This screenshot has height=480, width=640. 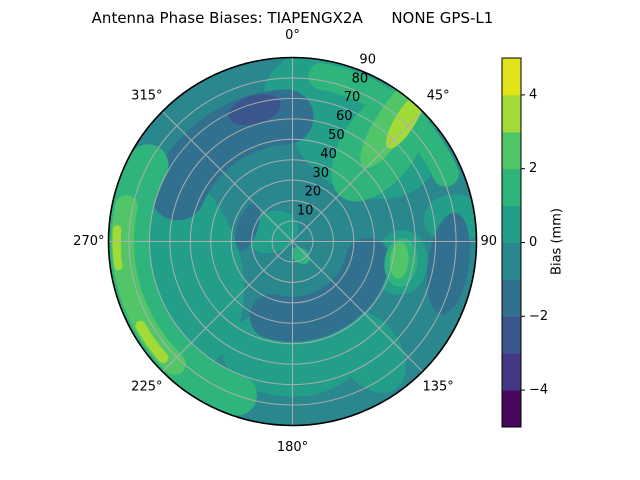 What do you see at coordinates (360, 78) in the screenshot?
I see `radial-tick-label: 80` at bounding box center [360, 78].